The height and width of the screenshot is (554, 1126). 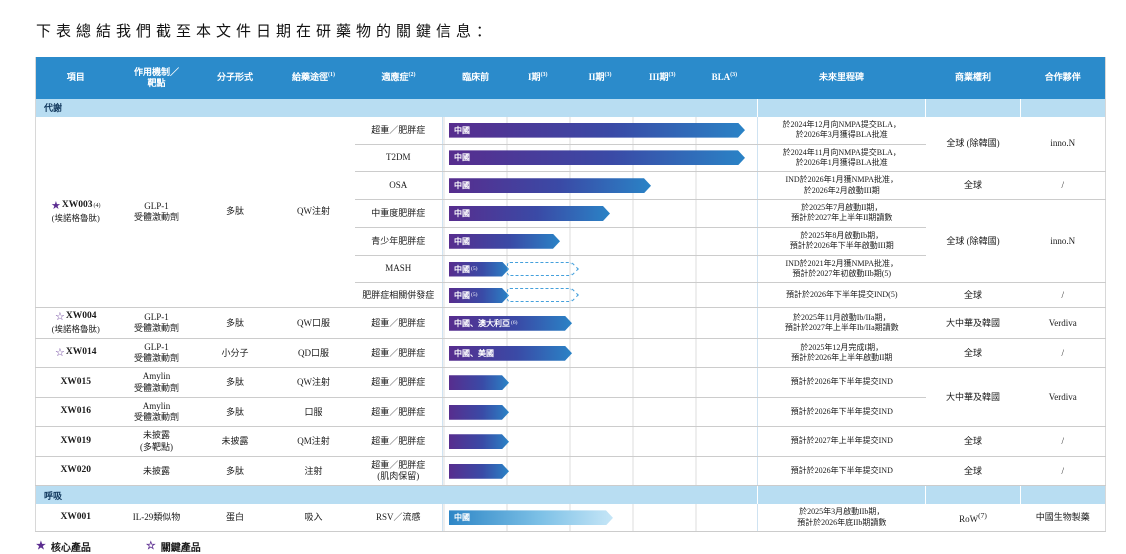 What do you see at coordinates (482, 323) in the screenshot?
I see `bar-region-label: 中國、澳大利亞` at bounding box center [482, 323].